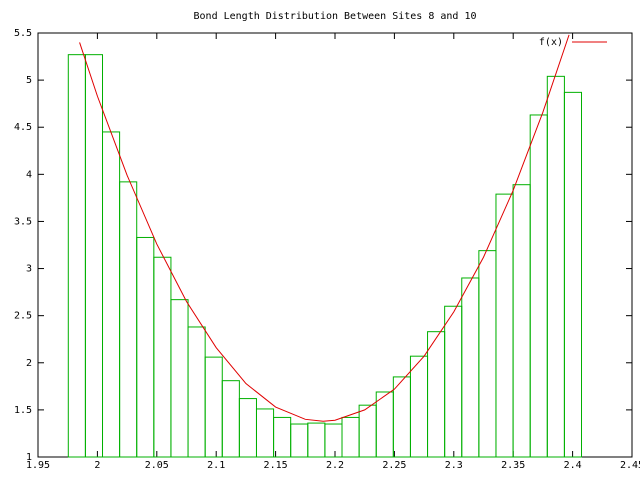  What do you see at coordinates (23, 410) in the screenshot?
I see `y-tick-label: 1.5` at bounding box center [23, 410].